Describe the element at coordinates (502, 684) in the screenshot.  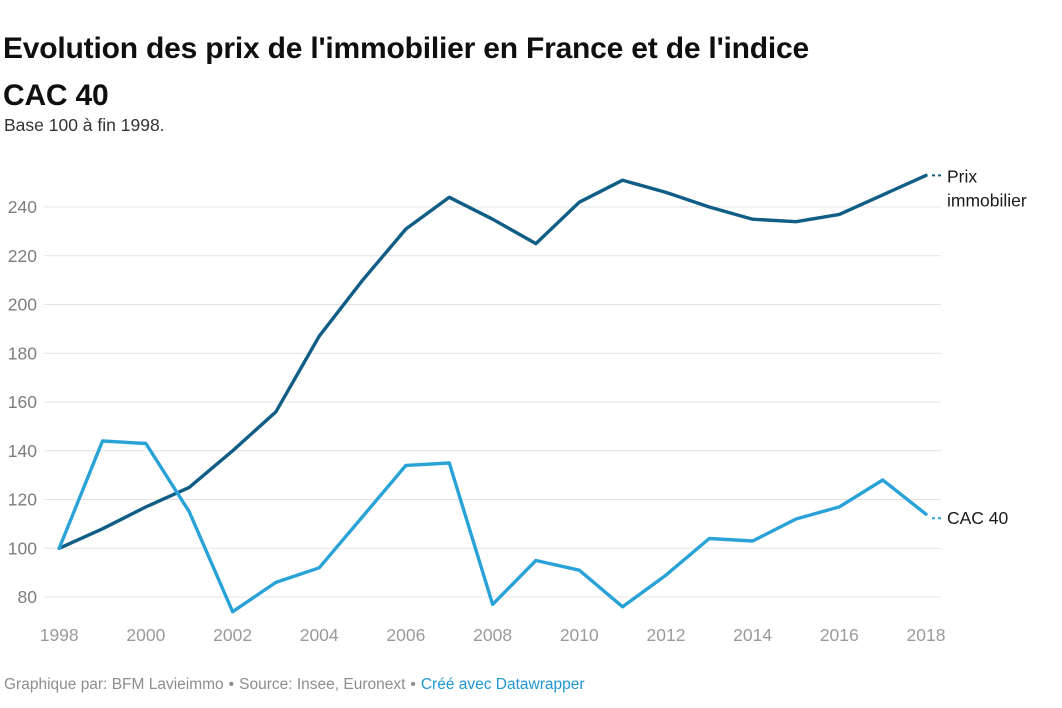
I see `datawrapper-link: Créé avec Datawrapper` at that location.